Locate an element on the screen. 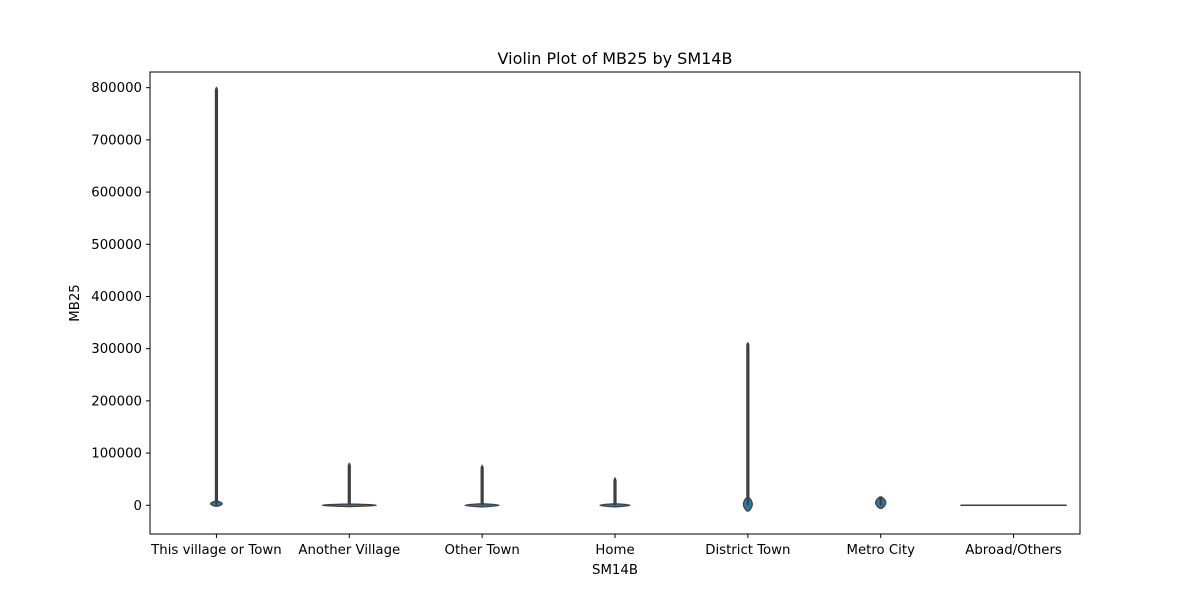  y-tick-label: 600000 is located at coordinates (116, 193).